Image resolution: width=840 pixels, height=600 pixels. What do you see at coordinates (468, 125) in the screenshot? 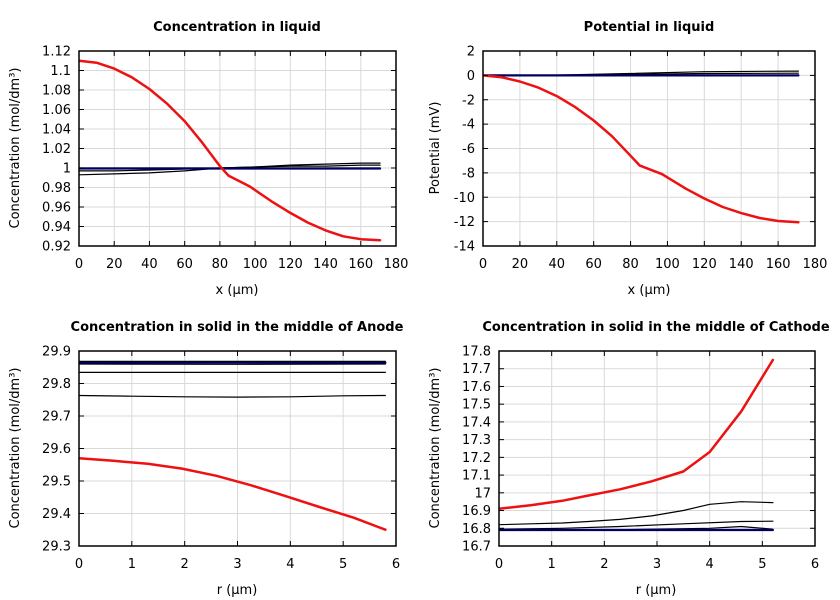
I see `y-tick-label: -4` at bounding box center [468, 125].